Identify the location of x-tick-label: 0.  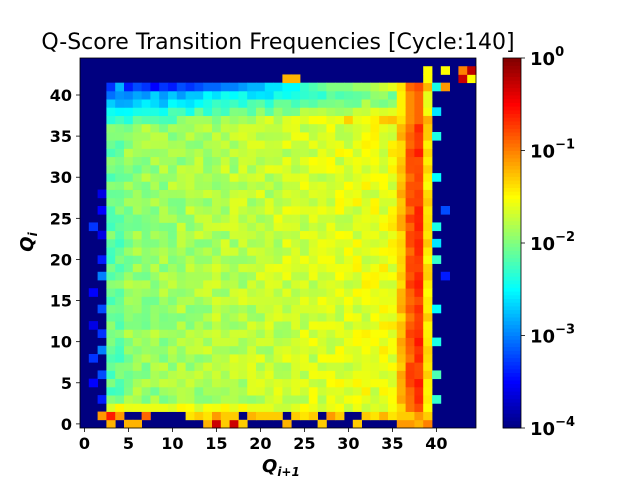
(84, 443).